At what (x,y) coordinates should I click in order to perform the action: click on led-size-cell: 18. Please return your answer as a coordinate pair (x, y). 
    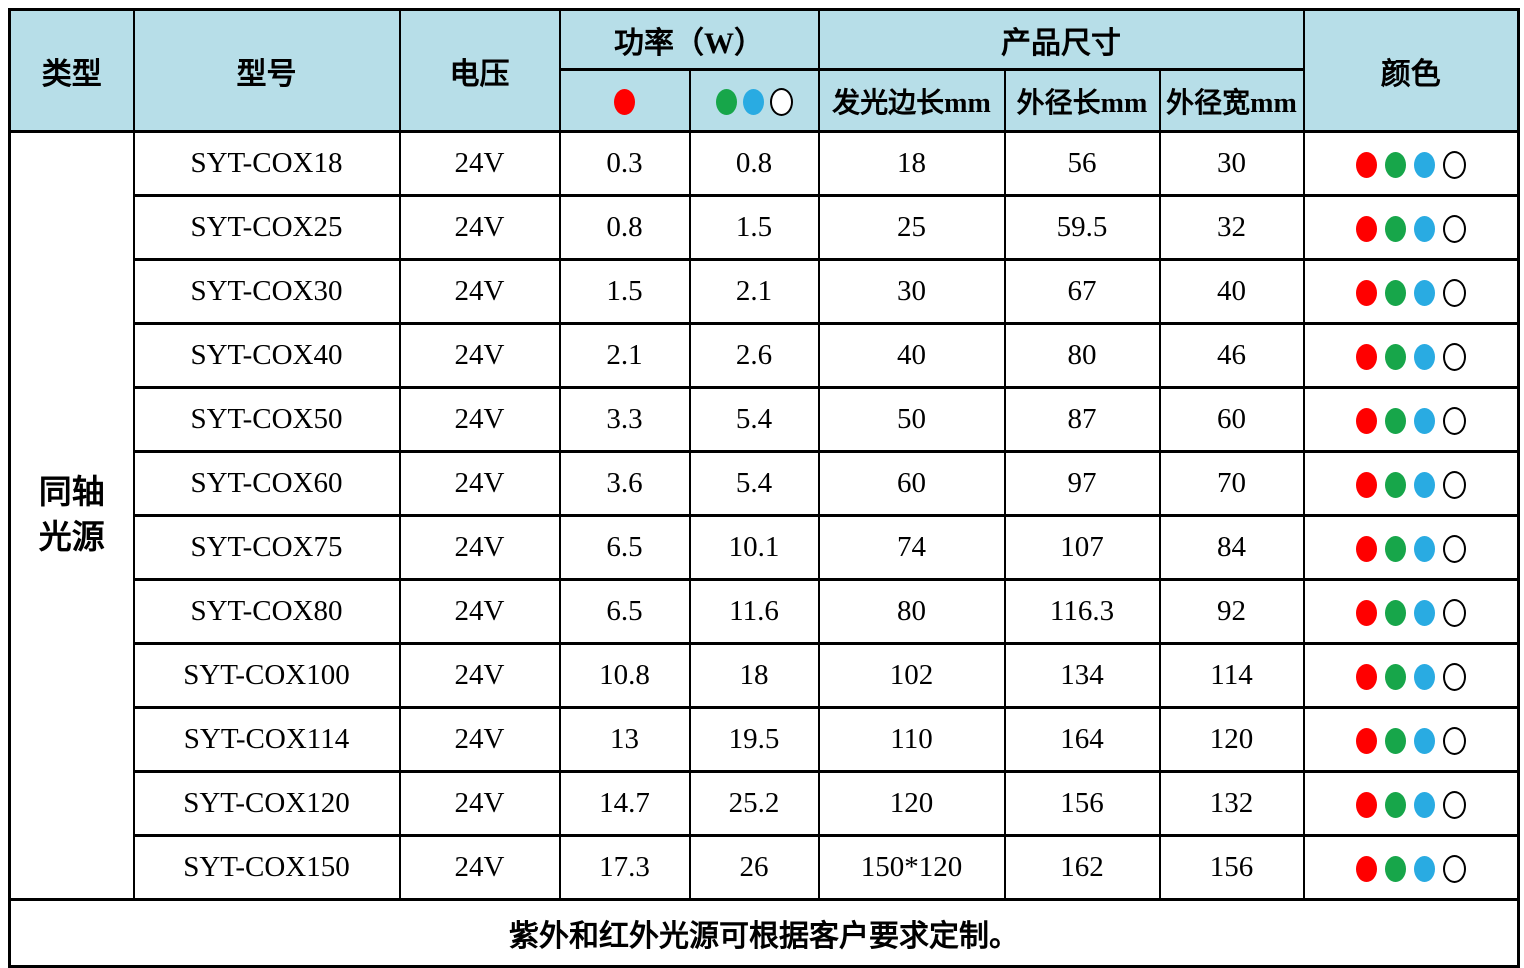
    Looking at the image, I should click on (911, 163).